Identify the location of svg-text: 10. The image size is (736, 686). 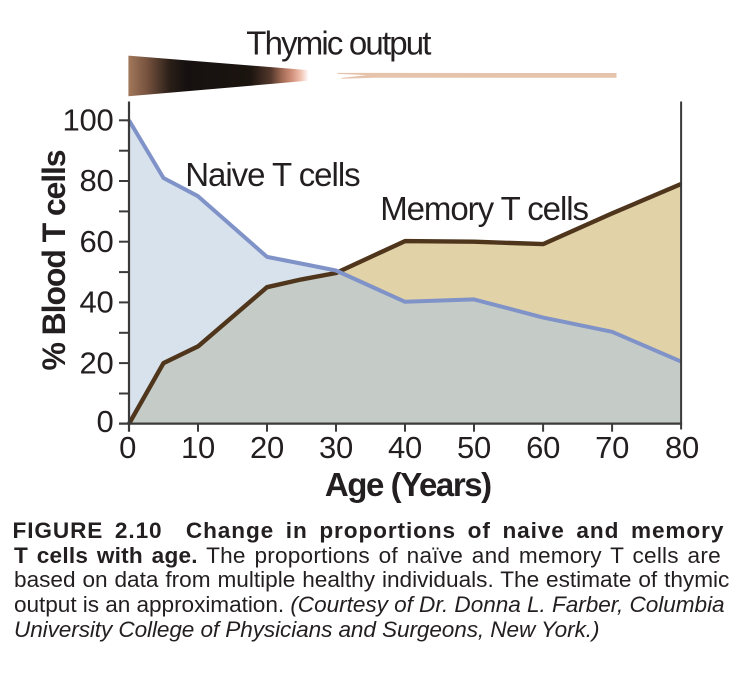
(198, 447).